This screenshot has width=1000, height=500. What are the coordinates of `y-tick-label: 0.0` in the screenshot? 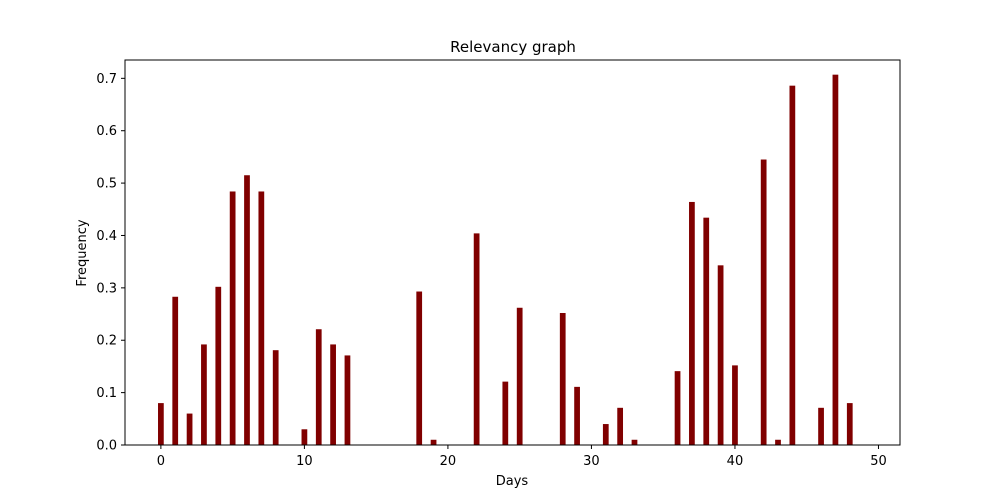 It's located at (106, 446).